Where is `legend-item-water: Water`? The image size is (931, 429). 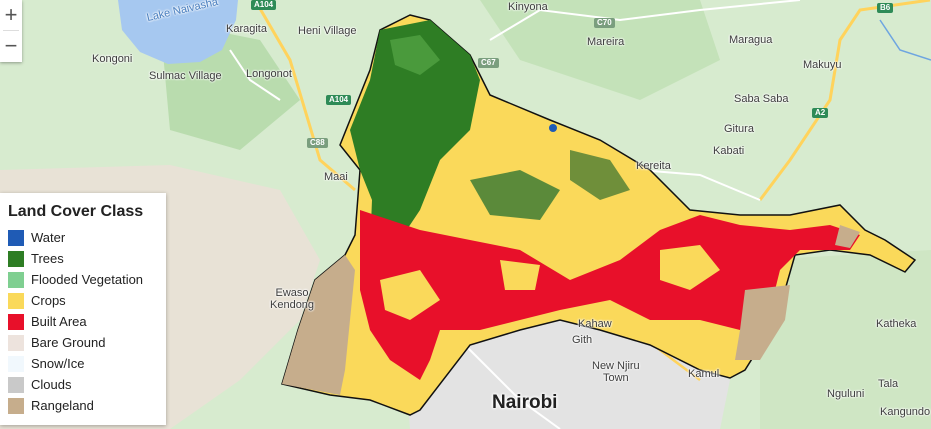
legend-item-water: Water is located at coordinates (87, 237).